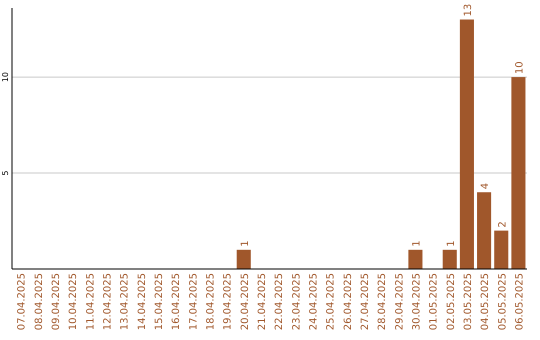 This screenshot has width=540, height=340. What do you see at coordinates (142, 301) in the screenshot?
I see `x-tick-label: 14.04.2025` at bounding box center [142, 301].